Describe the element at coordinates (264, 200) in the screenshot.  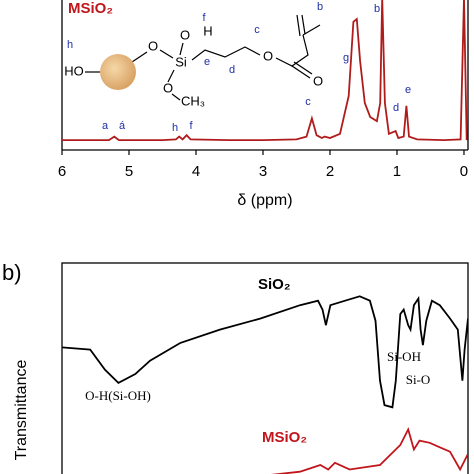
I see `x-axis-label: δ (ppm)` at that location.